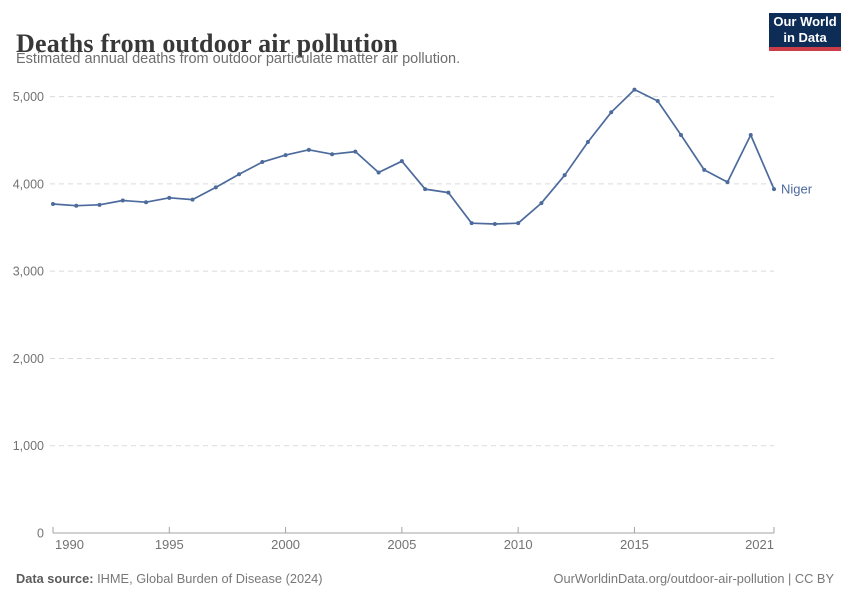 The image size is (850, 600). I want to click on data-point-1992, so click(99, 204).